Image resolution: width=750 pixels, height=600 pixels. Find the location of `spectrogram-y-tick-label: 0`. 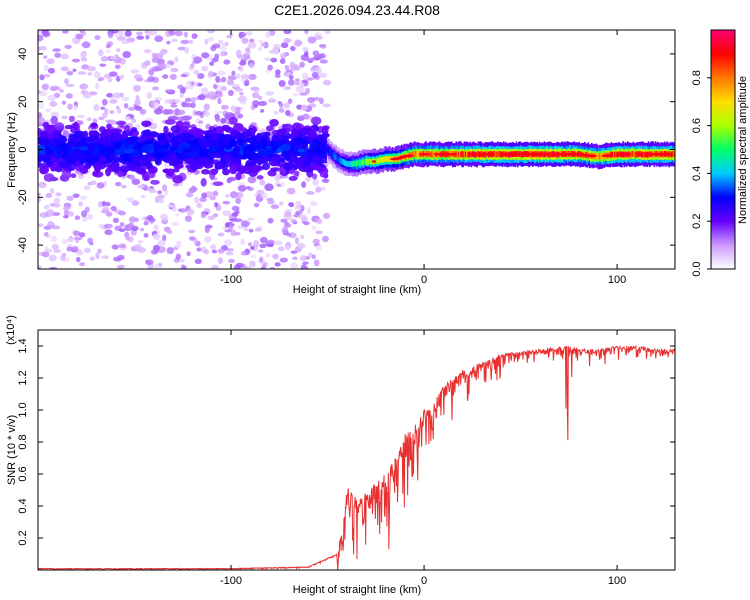

spectrogram-y-tick-label: 0 is located at coordinates (23, 149).